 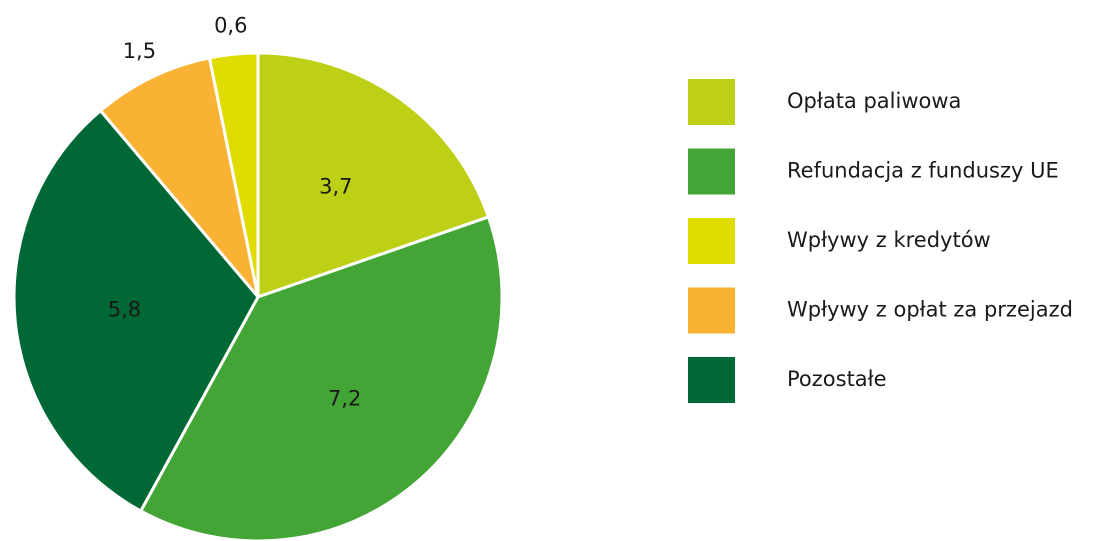 I want to click on data-label: 3,7, so click(x=335, y=187).